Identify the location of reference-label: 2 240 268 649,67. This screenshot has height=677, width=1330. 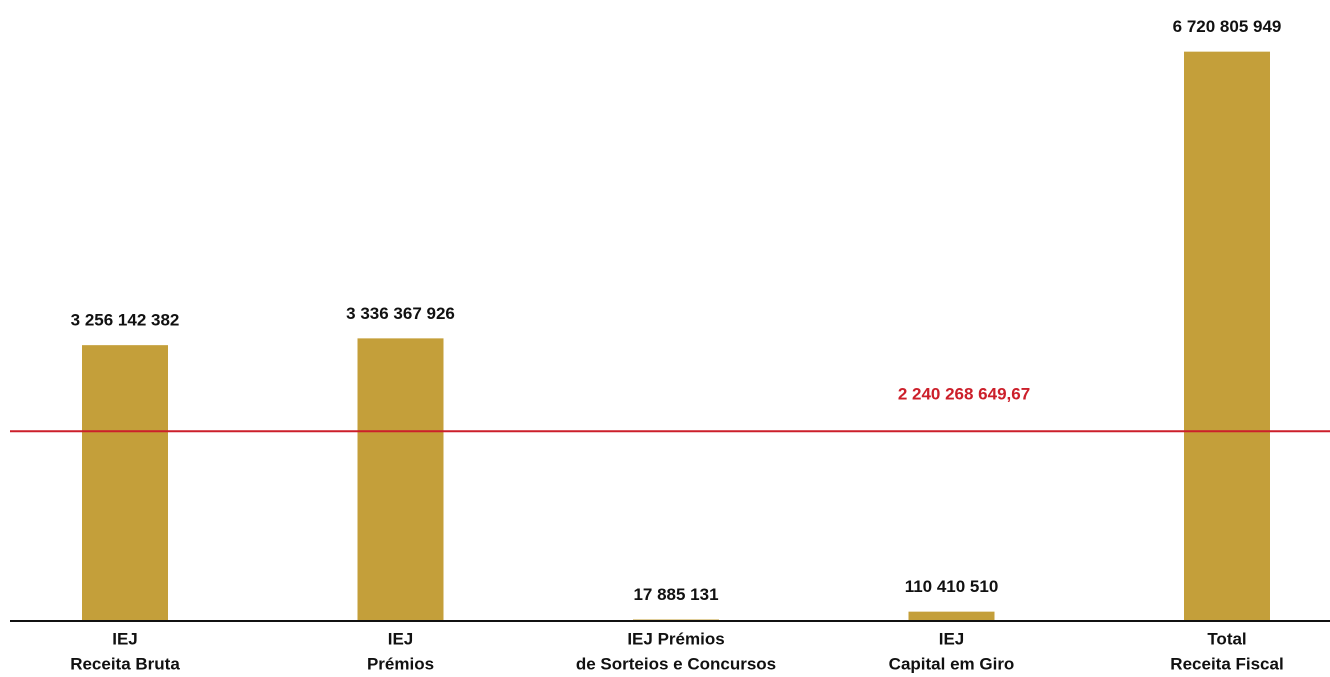
(964, 394).